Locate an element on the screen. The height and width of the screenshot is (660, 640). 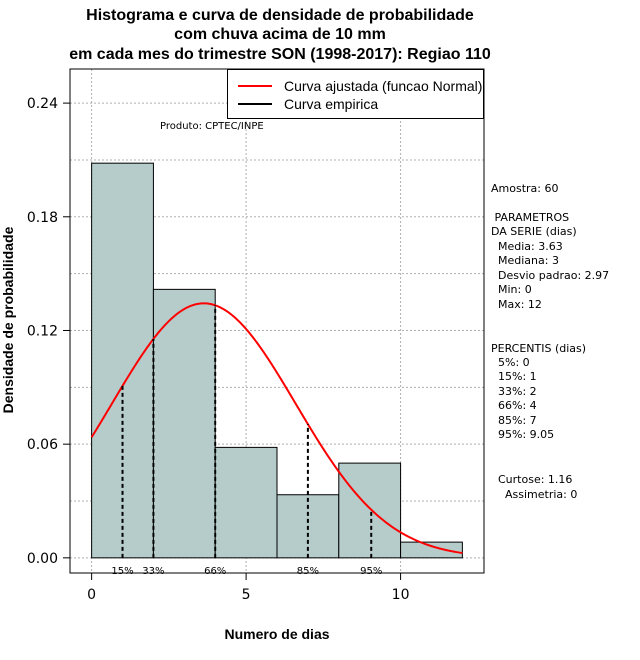
percentil-5: 5%: 0 is located at coordinates (510, 362).